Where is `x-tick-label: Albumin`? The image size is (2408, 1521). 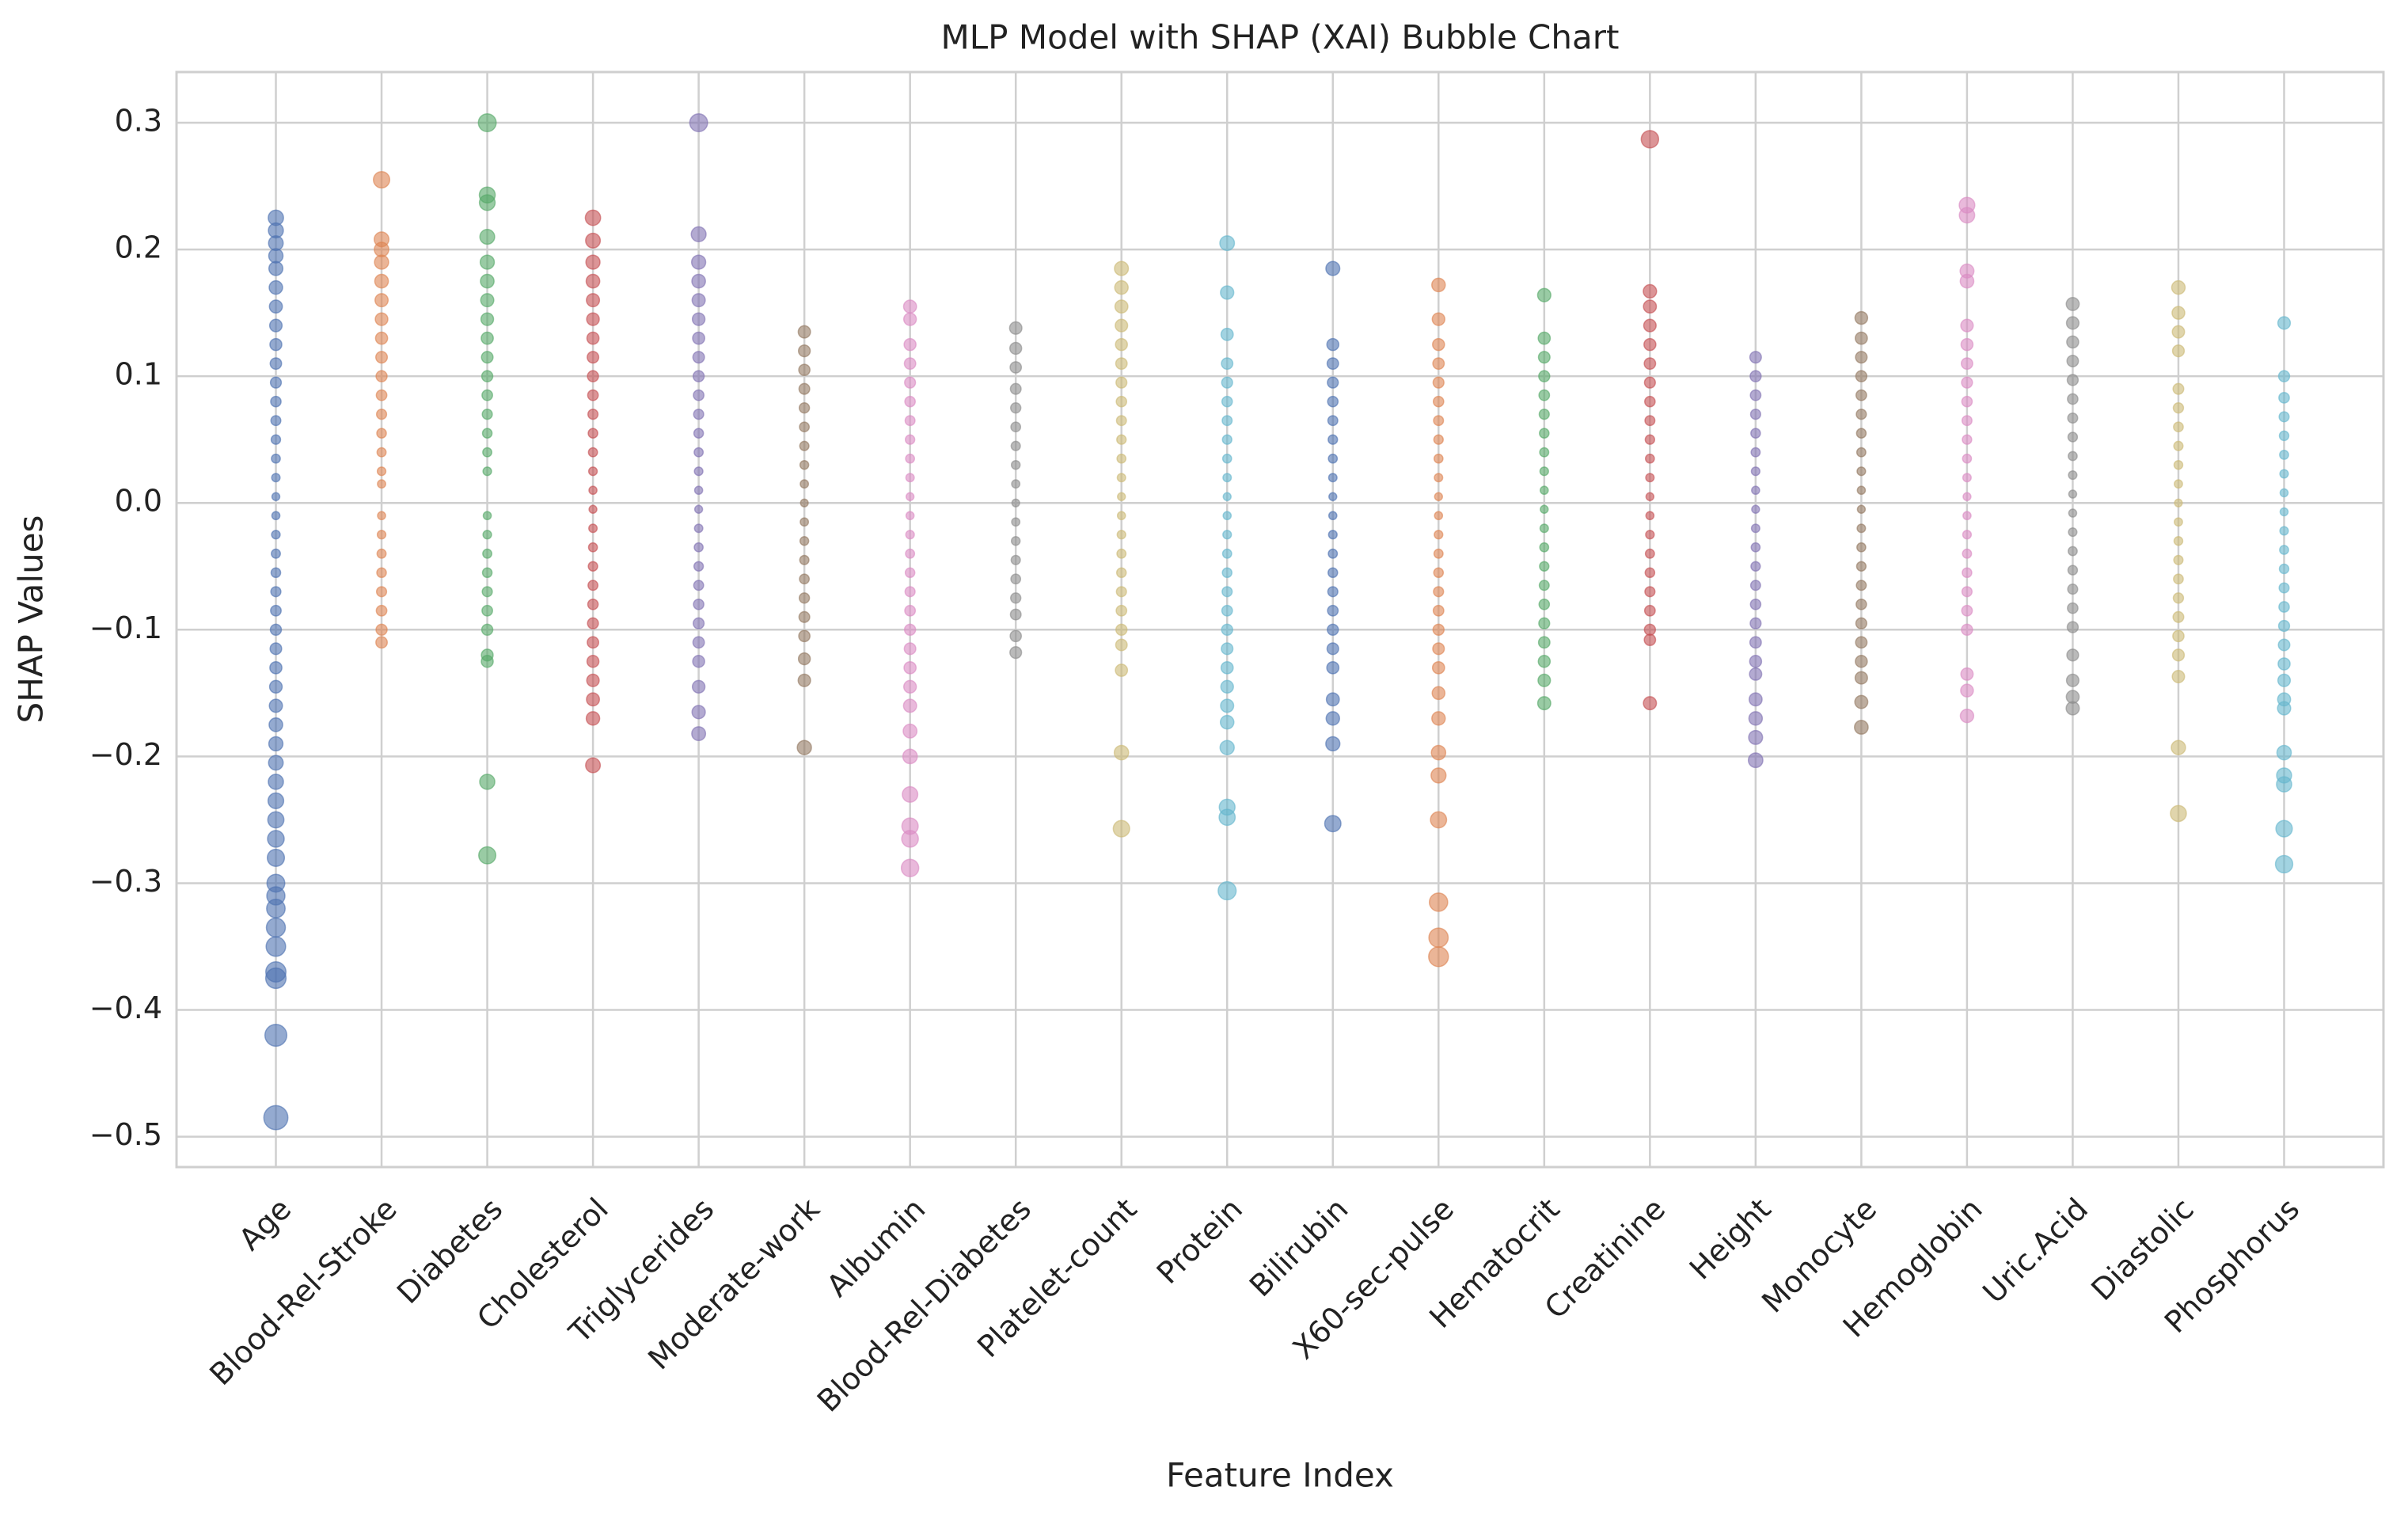 x-tick-label: Albumin is located at coordinates (876, 1248).